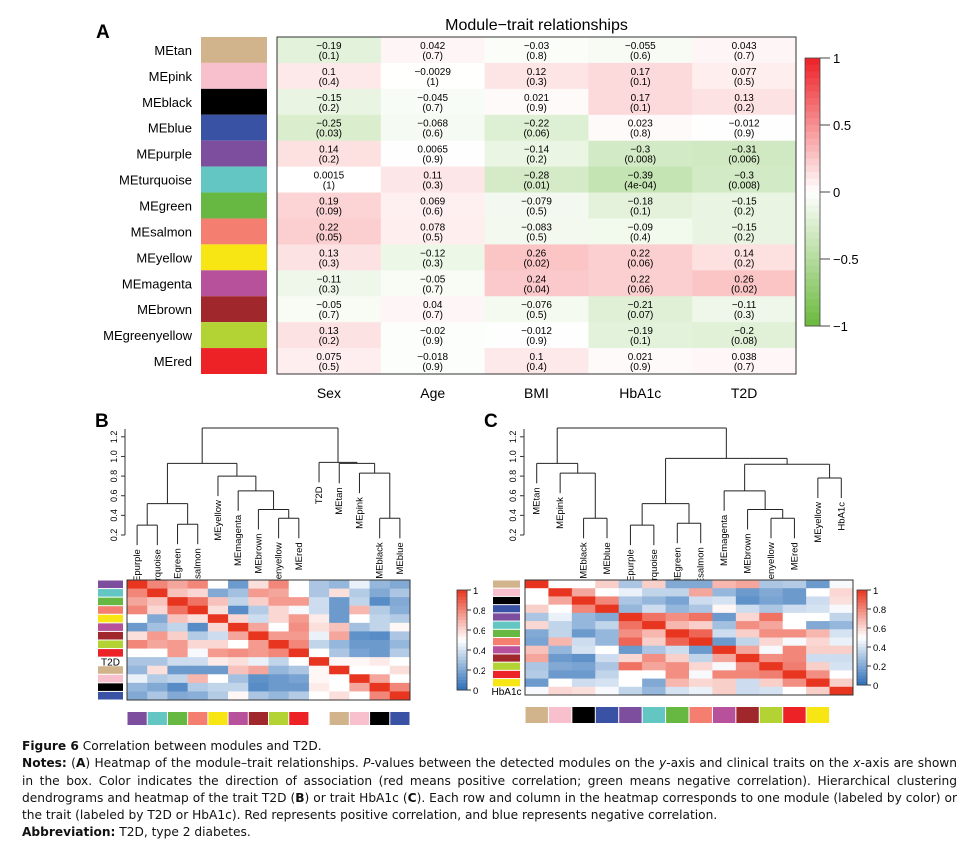  I want to click on cell-correlation: −0.018, so click(432, 357).